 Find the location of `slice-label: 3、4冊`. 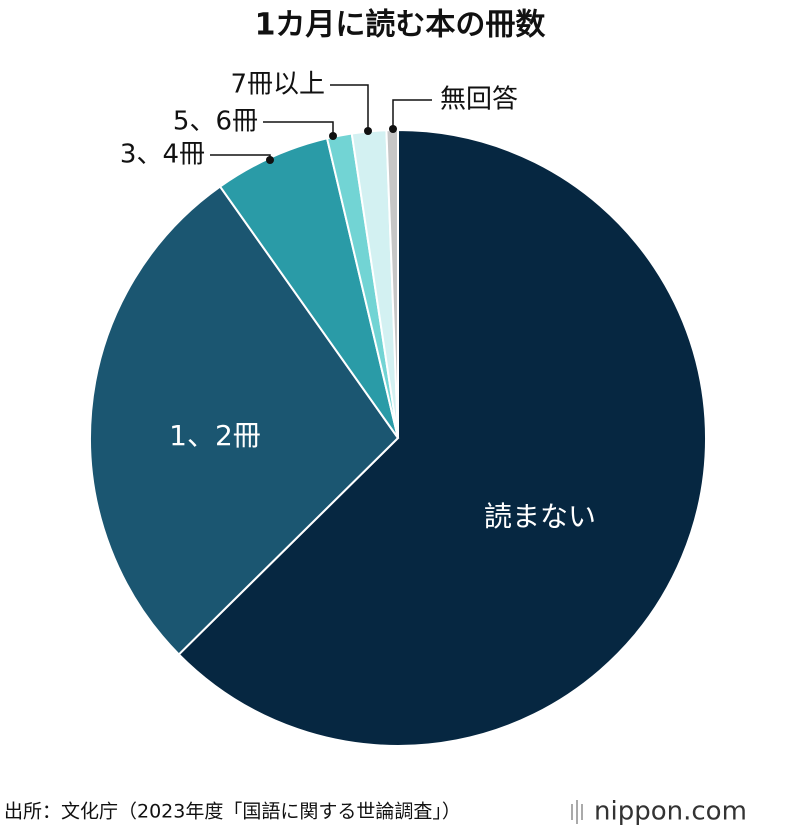

slice-label: 3、4冊 is located at coordinates (162, 155).